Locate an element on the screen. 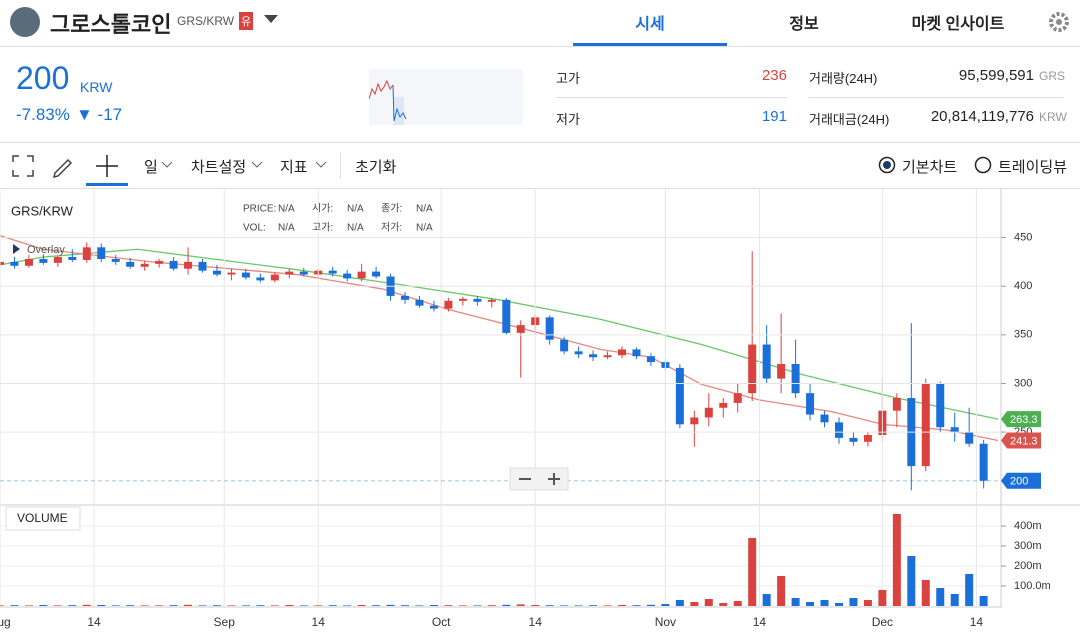  price-tag-label: 200 is located at coordinates (1019, 482).